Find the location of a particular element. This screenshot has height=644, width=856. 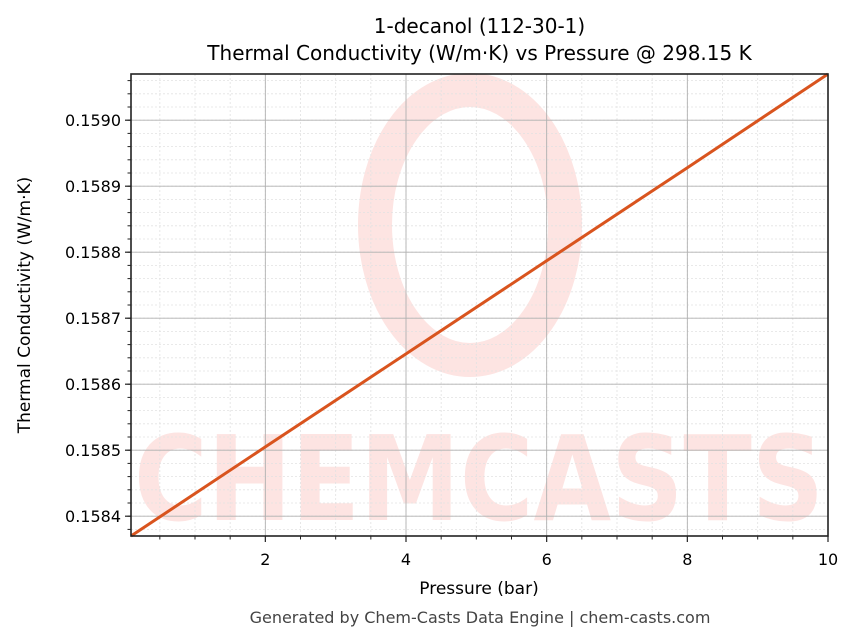

svg-text: 0.1587 is located at coordinates (93, 318).